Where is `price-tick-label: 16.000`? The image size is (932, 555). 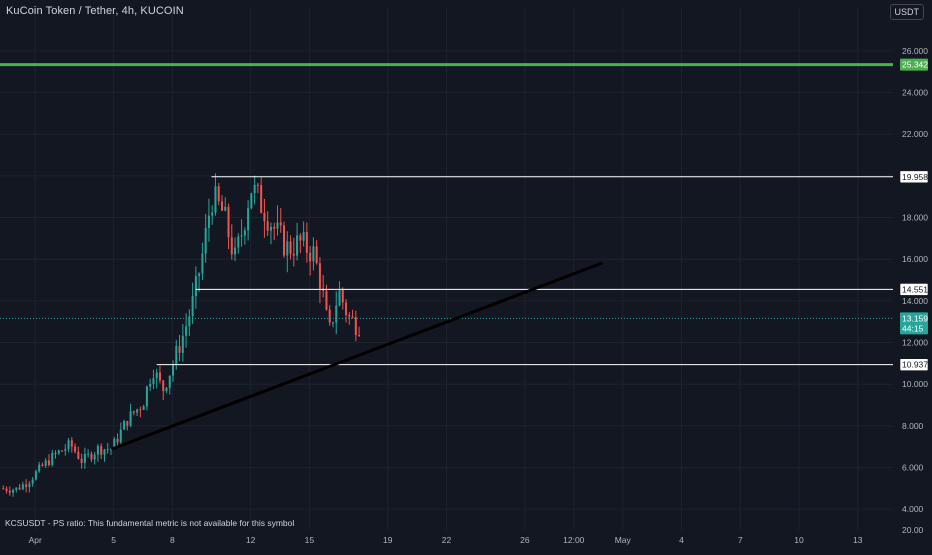
price-tick-label: 16.000 is located at coordinates (915, 259).